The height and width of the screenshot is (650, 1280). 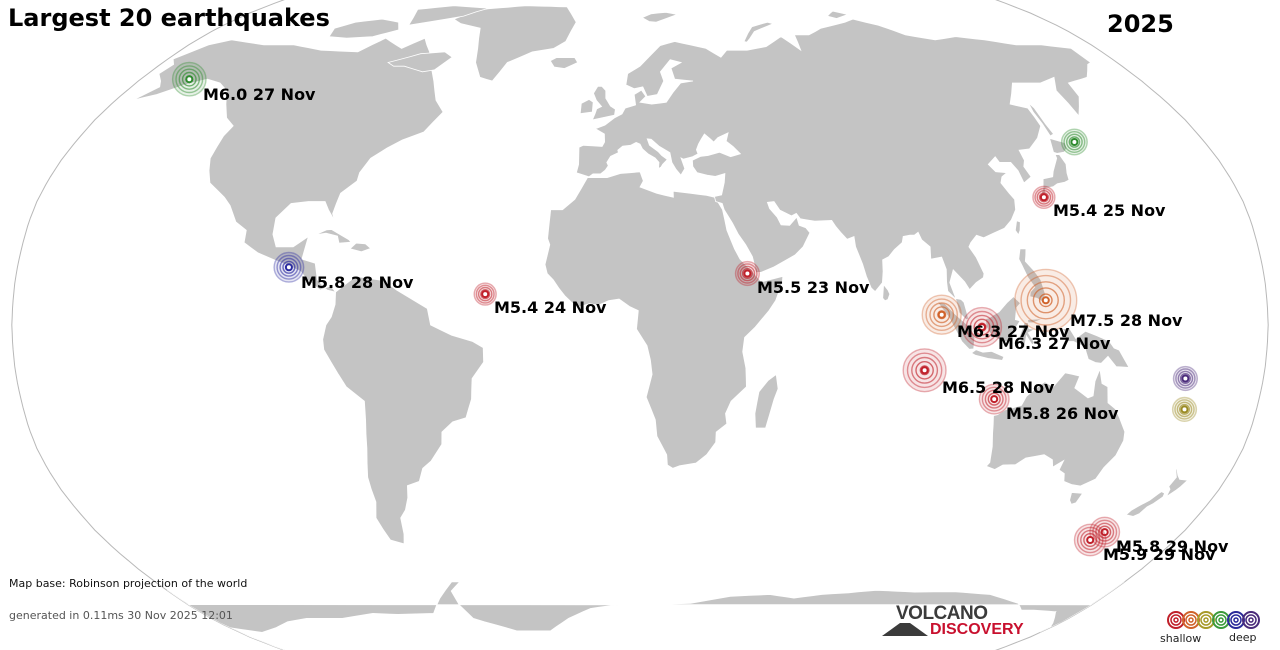 I want to click on land-madagascar, so click(x=766, y=401).